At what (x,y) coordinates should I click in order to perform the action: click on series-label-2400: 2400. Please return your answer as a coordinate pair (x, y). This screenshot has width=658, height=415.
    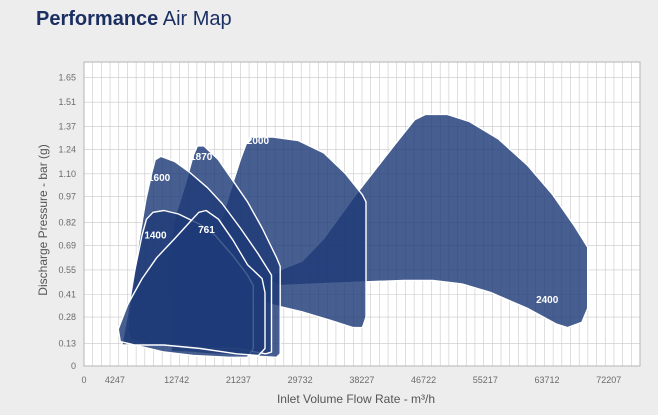
    Looking at the image, I should click on (547, 300).